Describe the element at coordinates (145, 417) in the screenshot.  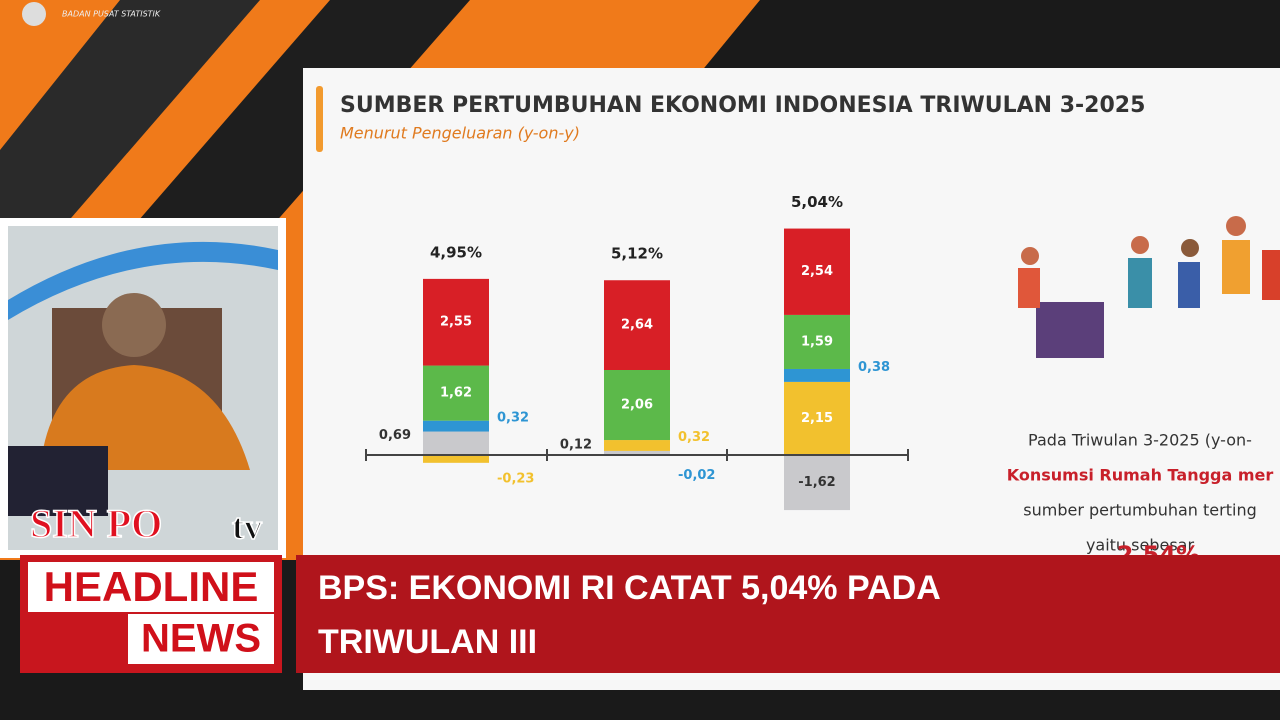
I see `speaker-body` at that location.